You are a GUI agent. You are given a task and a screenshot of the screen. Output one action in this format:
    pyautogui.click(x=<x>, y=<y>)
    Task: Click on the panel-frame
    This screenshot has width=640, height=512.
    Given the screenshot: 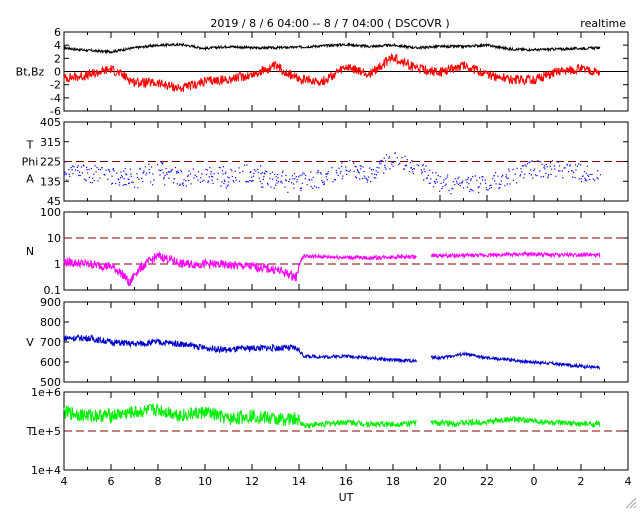 What is the action you would take?
    pyautogui.click(x=346, y=251)
    